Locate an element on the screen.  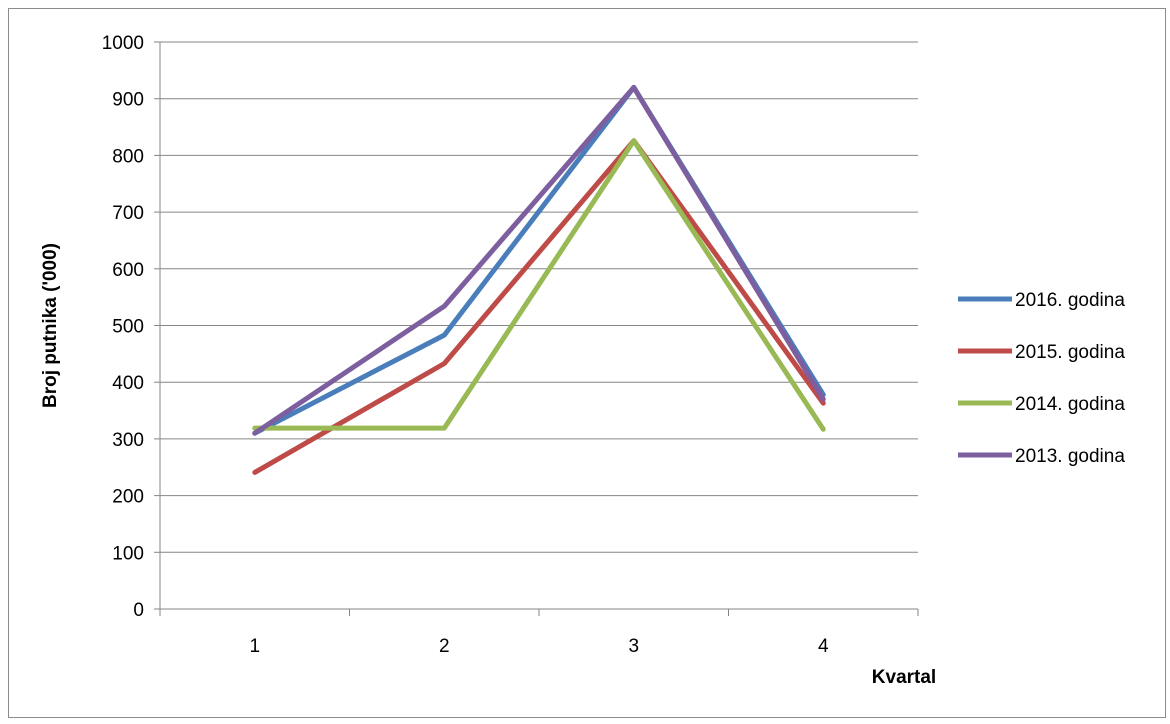
y-tick-label: 600 is located at coordinates (128, 270).